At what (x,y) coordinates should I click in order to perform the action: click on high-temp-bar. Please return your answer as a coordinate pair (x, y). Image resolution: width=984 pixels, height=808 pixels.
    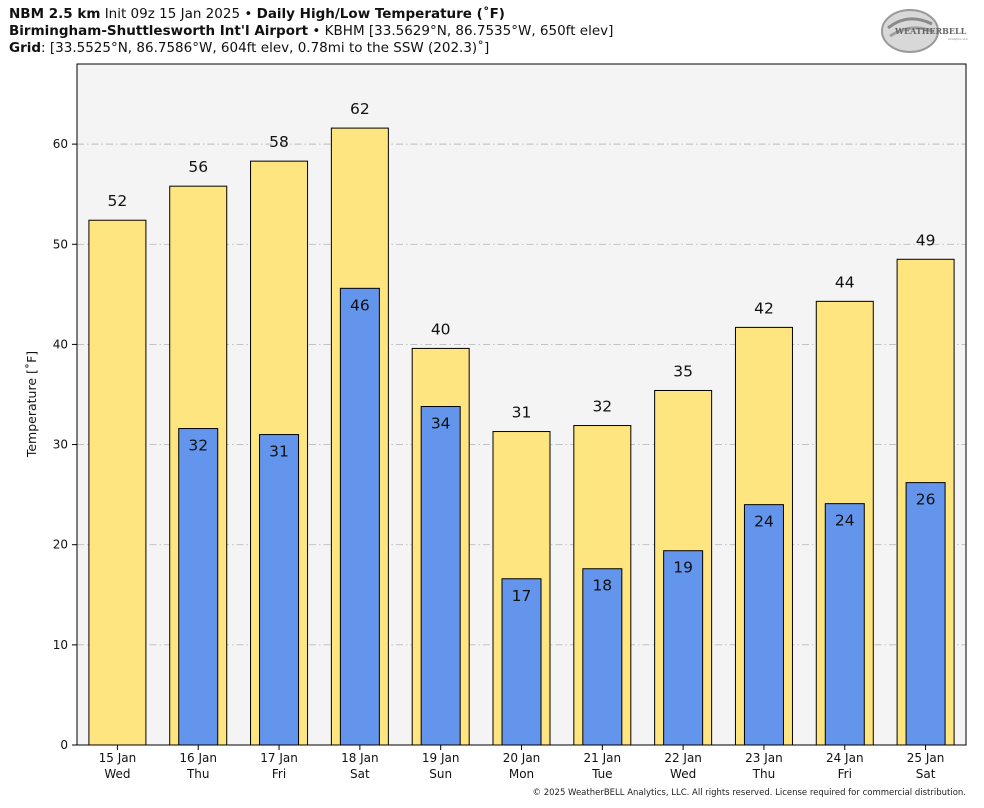
    Looking at the image, I should click on (117, 482).